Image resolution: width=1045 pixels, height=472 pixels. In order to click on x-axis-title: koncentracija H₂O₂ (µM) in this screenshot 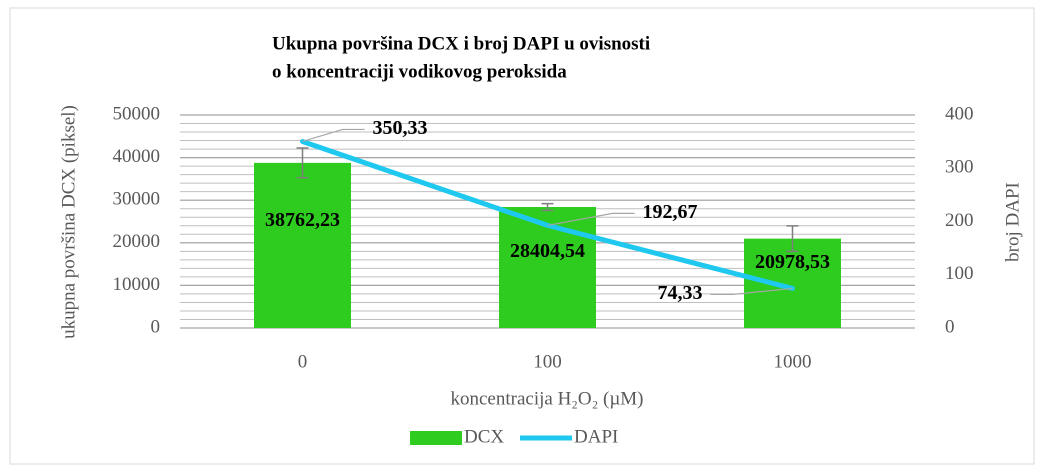, I will do `click(546, 398)`.